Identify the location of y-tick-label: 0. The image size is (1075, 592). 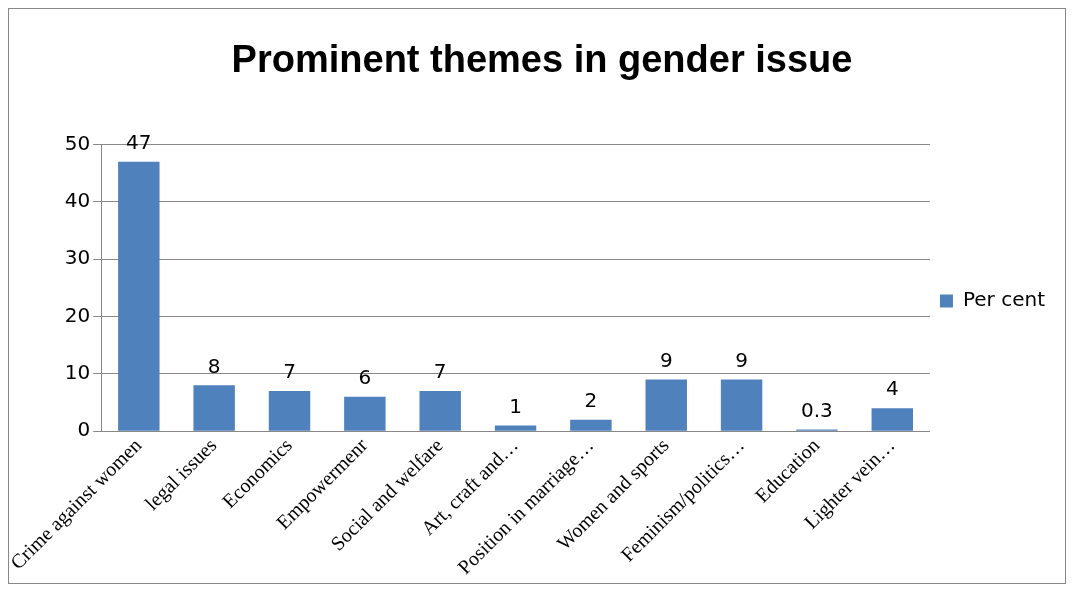
(84, 429).